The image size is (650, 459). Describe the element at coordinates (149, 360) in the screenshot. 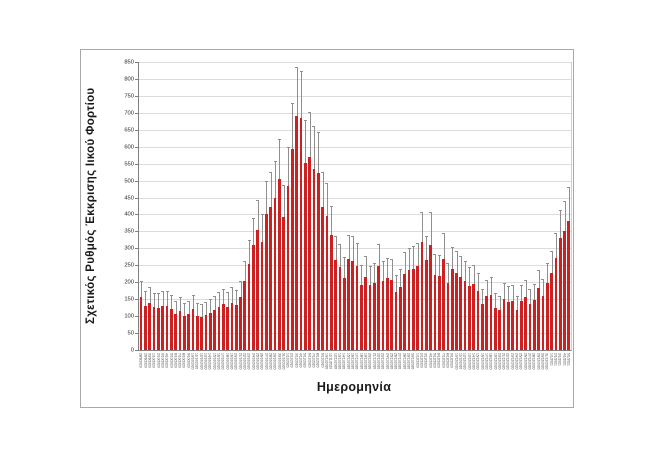

I see `x-tick-label: 30/9/2020` at that location.